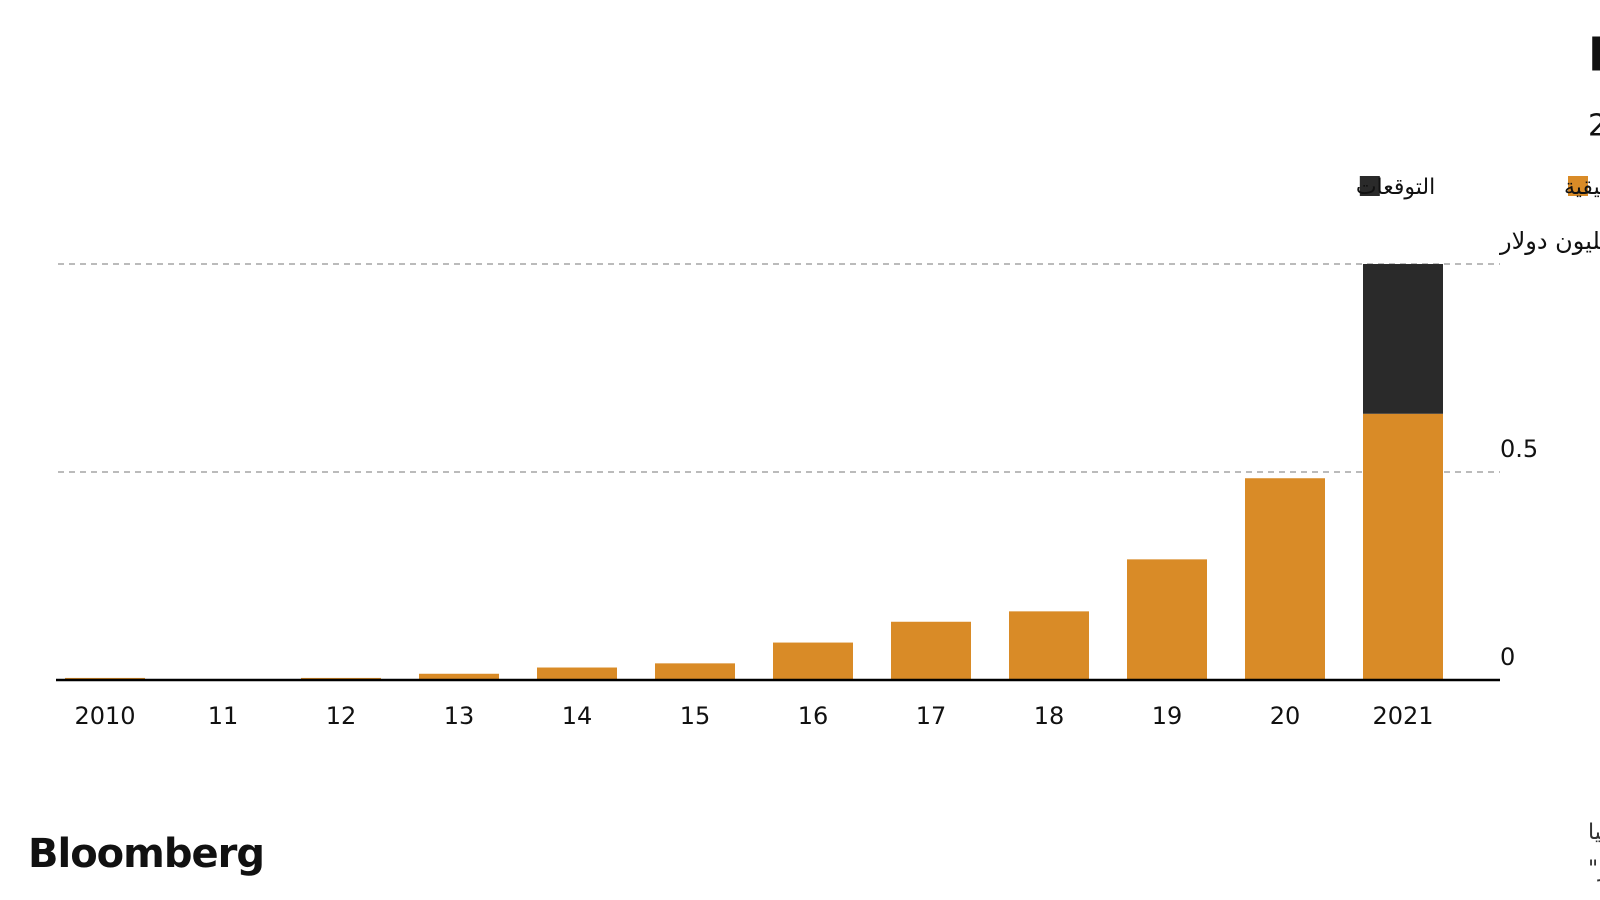 Image resolution: width=1600 pixels, height=900 pixels. Describe the element at coordinates (931, 716) in the screenshot. I see `x-tick-label: 17` at that location.